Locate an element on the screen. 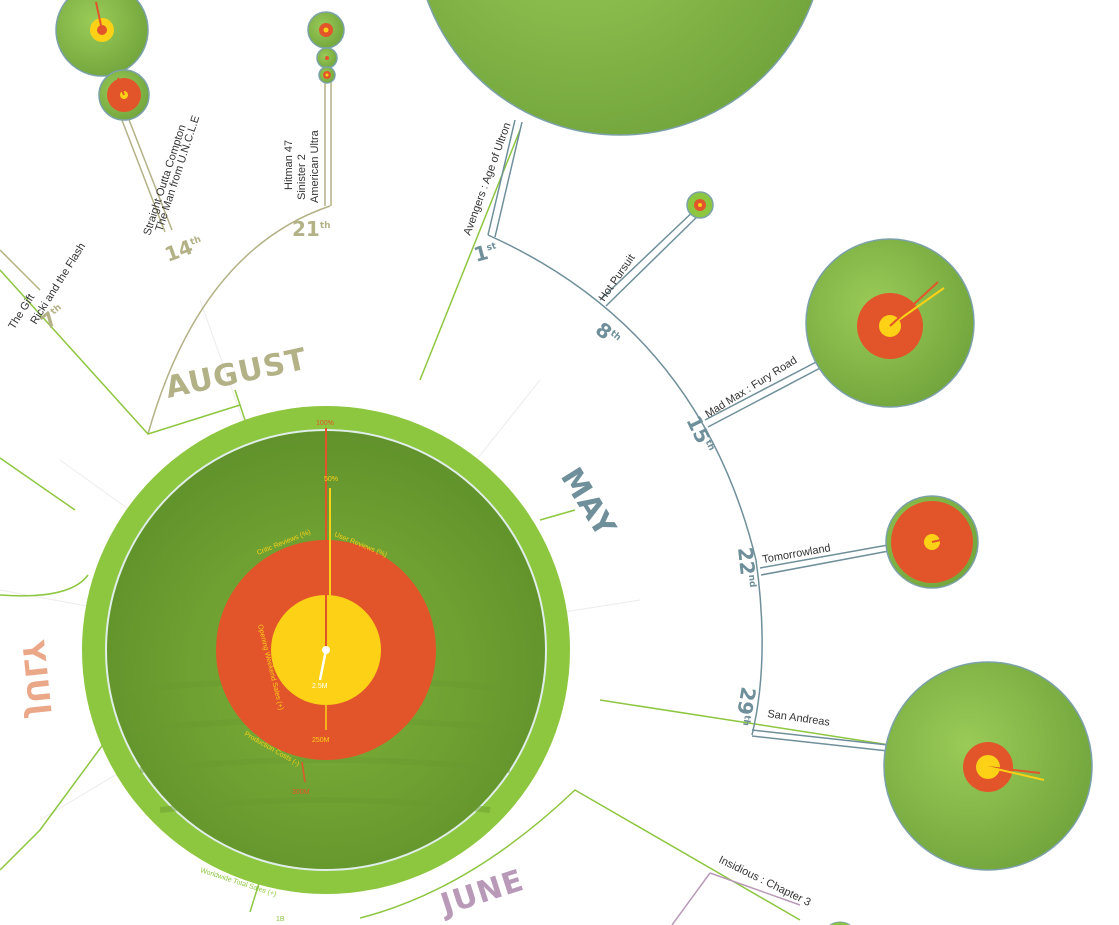 The height and width of the screenshot is (925, 1119). may-day-15: 15th is located at coordinates (701, 434).